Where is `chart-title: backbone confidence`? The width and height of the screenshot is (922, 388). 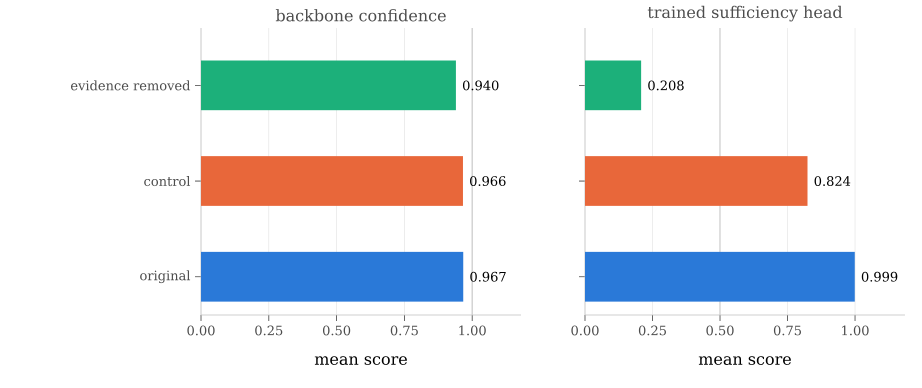 chart-title: backbone confidence is located at coordinates (361, 15).